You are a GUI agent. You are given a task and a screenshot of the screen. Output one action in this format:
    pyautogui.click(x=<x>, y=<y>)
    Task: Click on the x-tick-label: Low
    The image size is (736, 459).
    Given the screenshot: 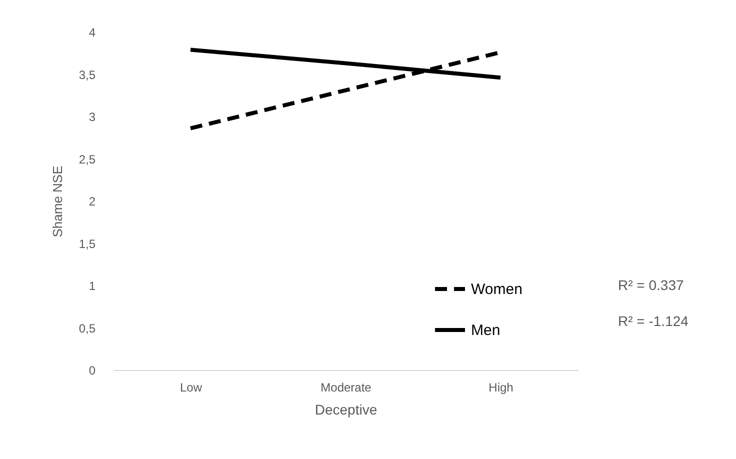 What is the action you would take?
    pyautogui.click(x=191, y=387)
    